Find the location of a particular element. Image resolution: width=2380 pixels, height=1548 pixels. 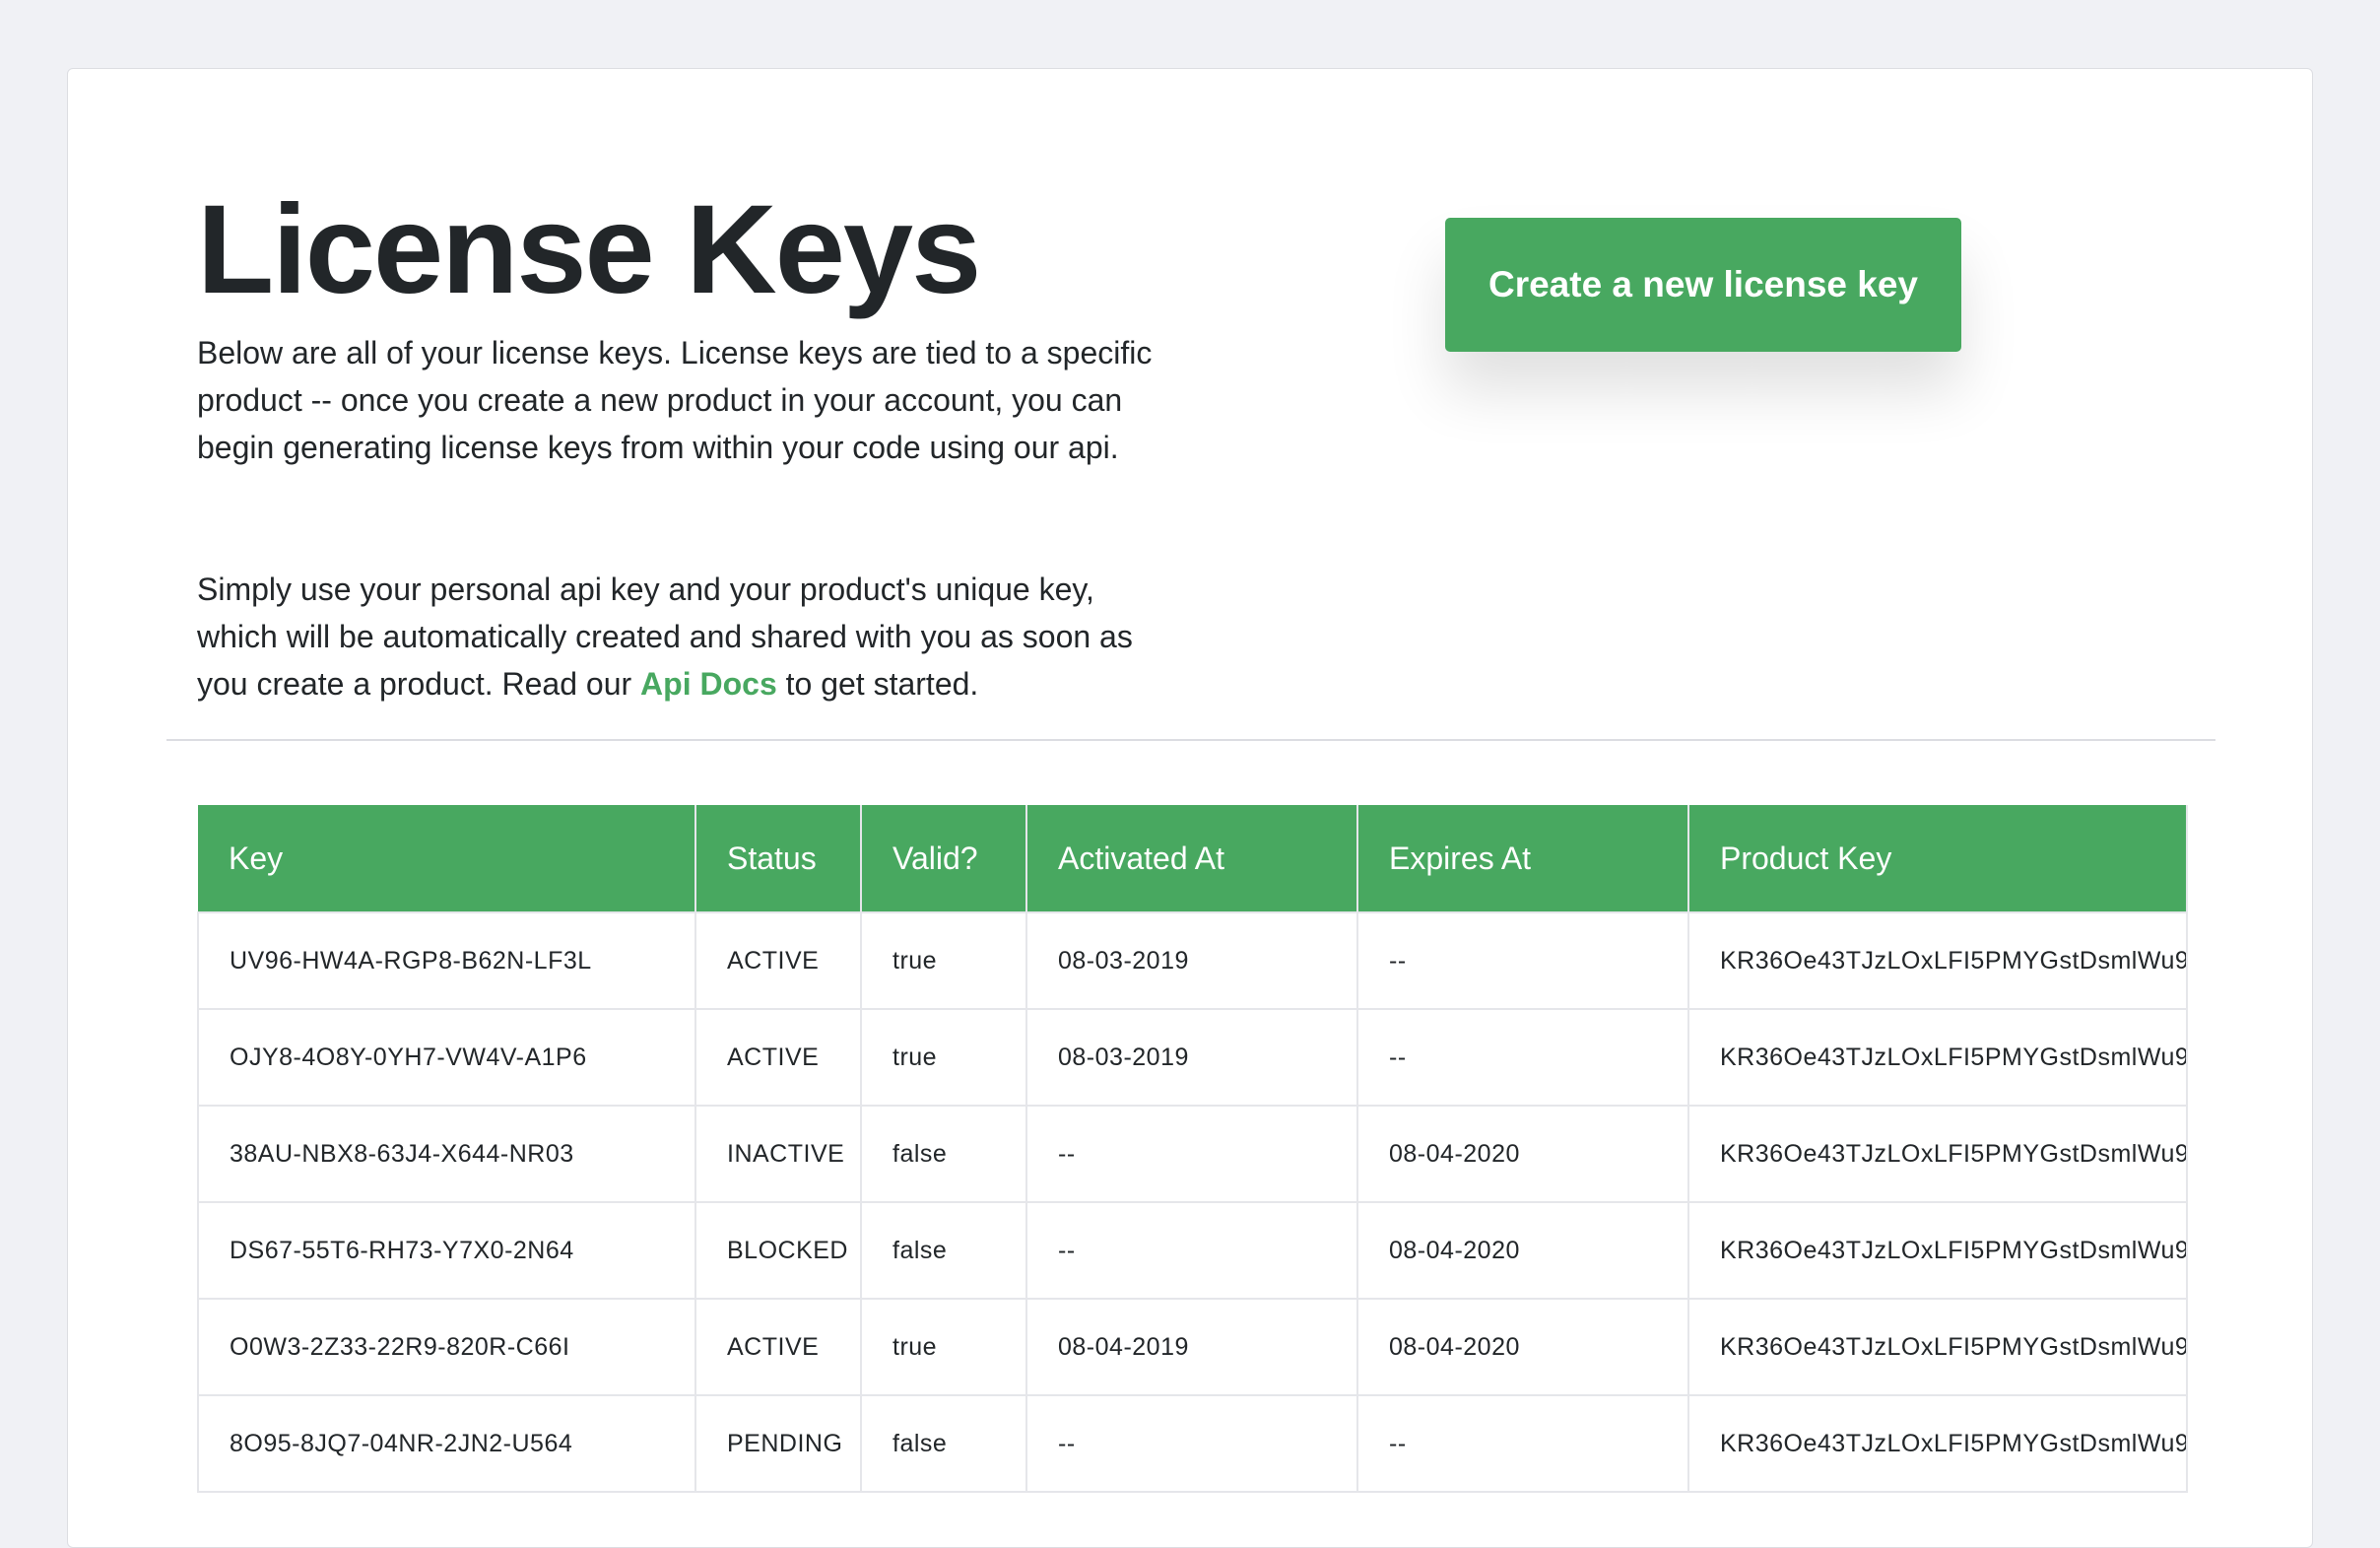

cell: OJY8-4O8Y-0YH7-VW4V-A1P6 is located at coordinates (446, 1057).